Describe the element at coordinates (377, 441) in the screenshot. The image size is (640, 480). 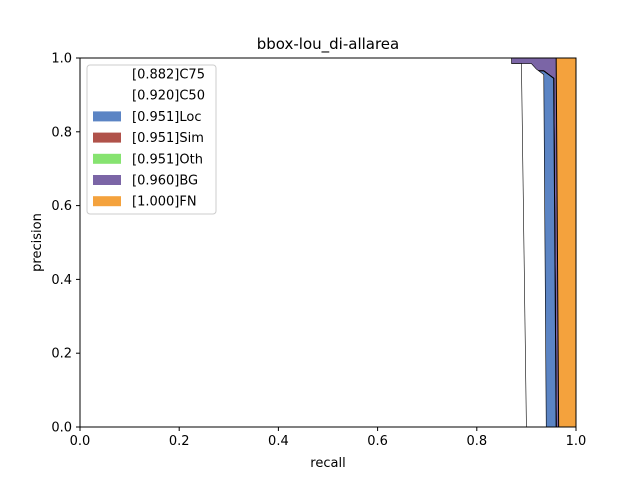
I see `x-tick-label: 0.6` at that location.